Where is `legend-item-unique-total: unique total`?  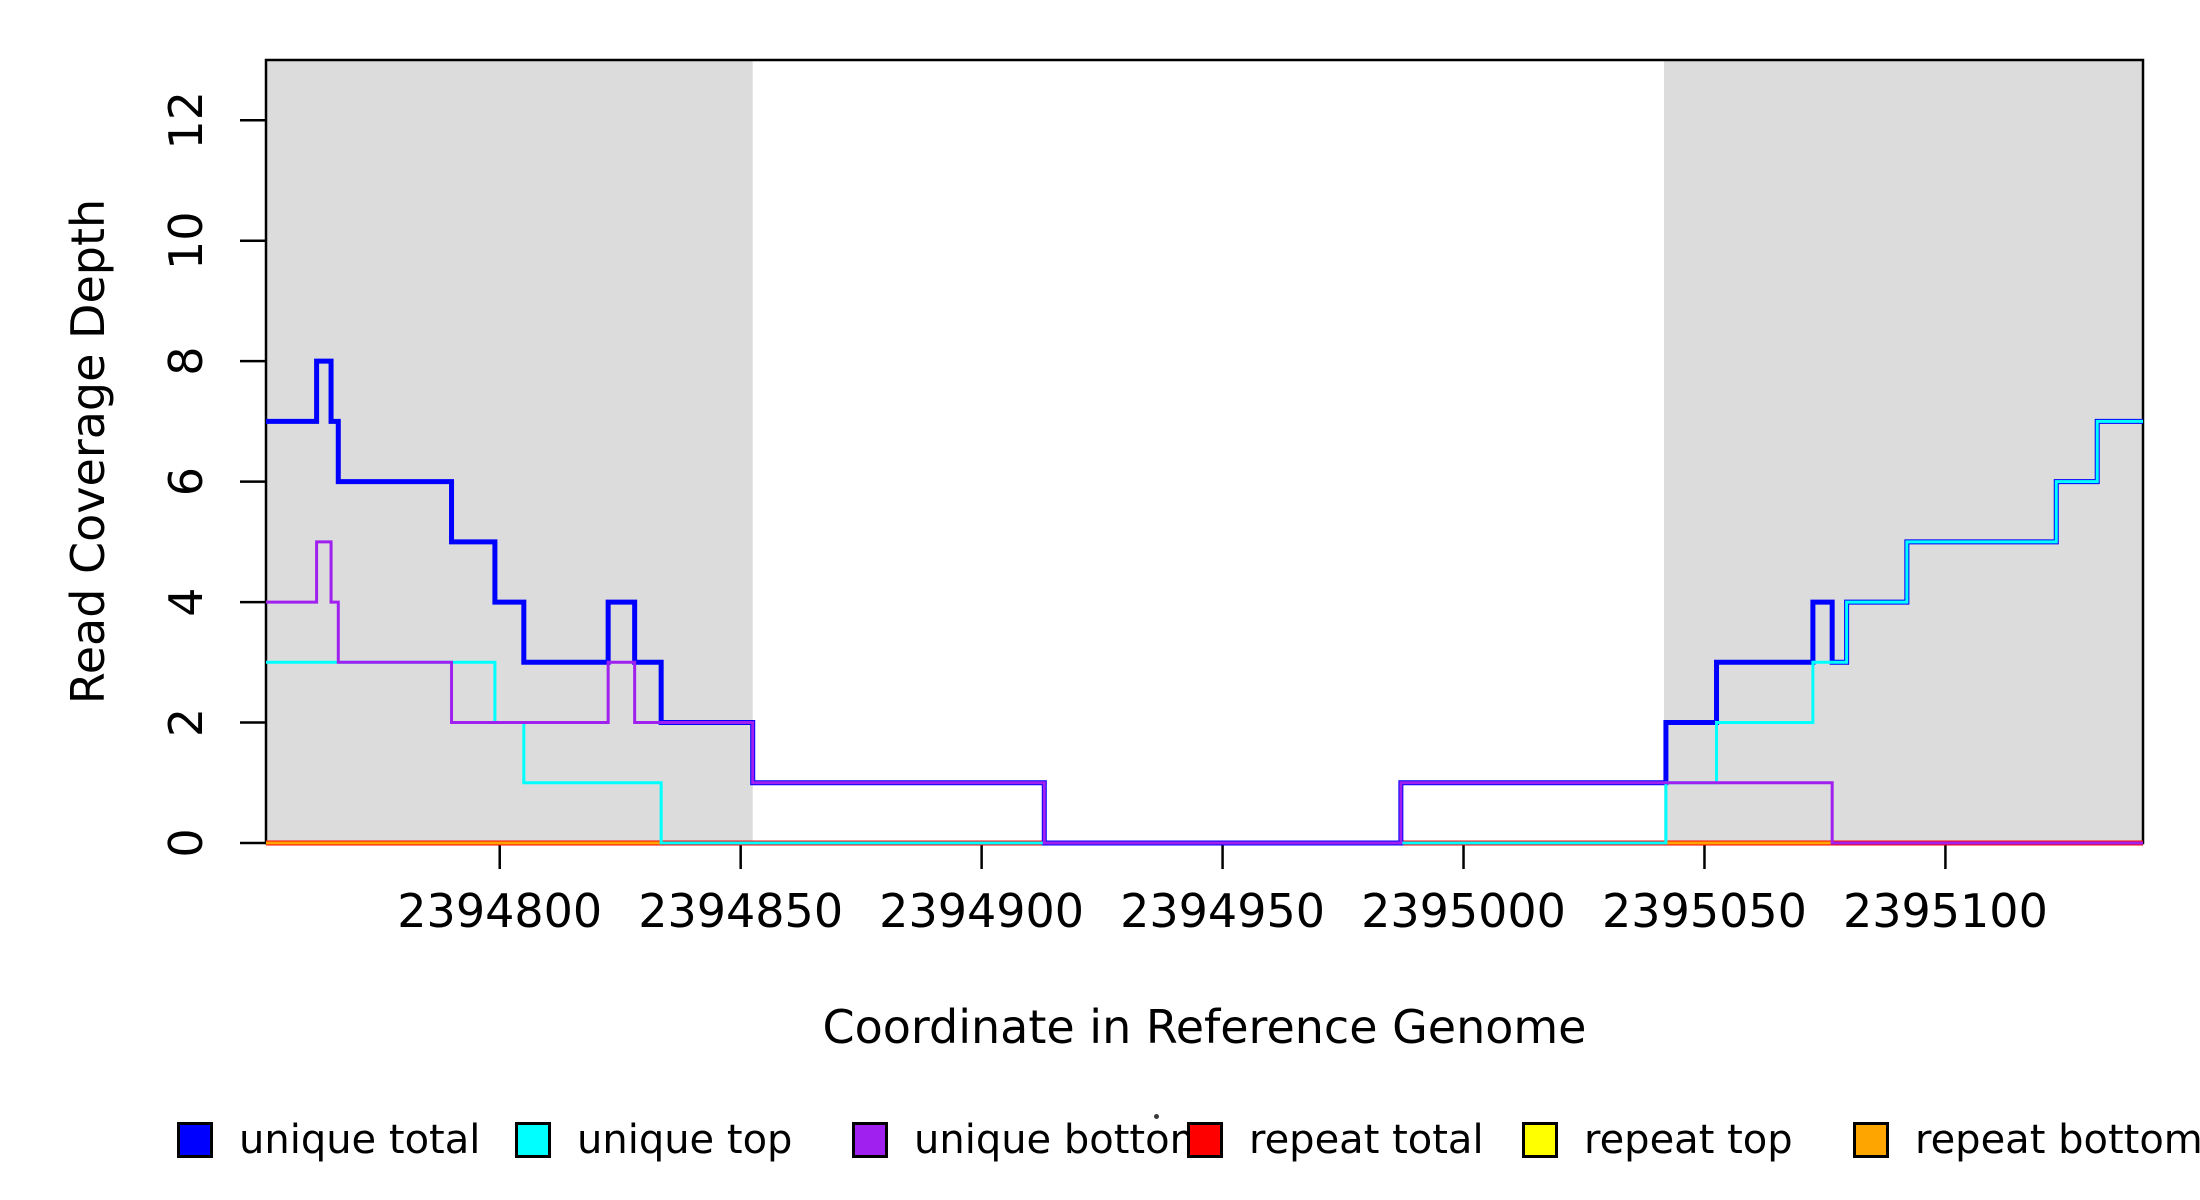
legend-item-unique-total: unique total is located at coordinates (328, 1140).